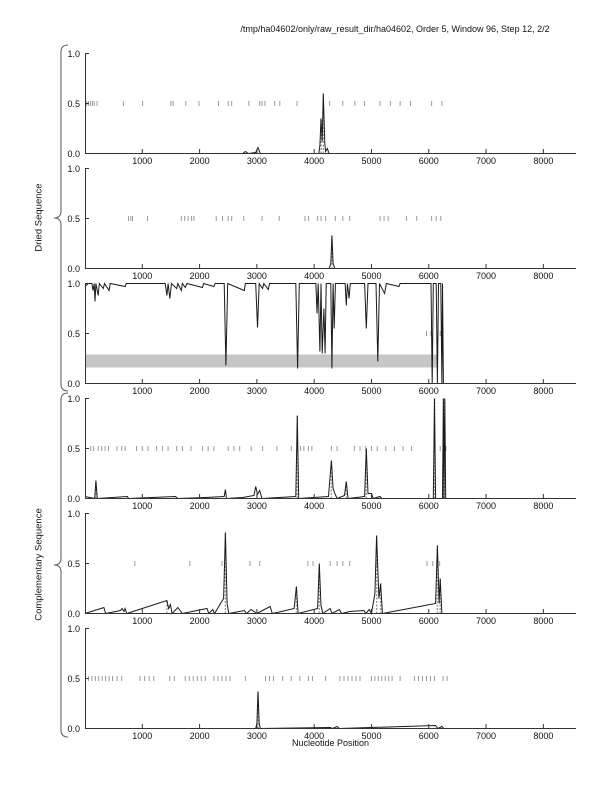  Describe the element at coordinates (39, 564) in the screenshot. I see `complementary-sequence-label: Complementary Sequence` at that location.